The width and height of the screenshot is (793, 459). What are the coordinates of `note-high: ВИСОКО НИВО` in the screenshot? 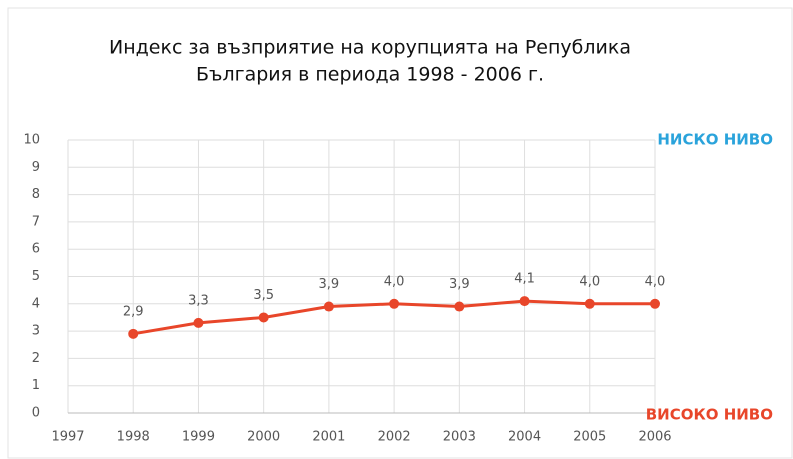 It's located at (709, 415).